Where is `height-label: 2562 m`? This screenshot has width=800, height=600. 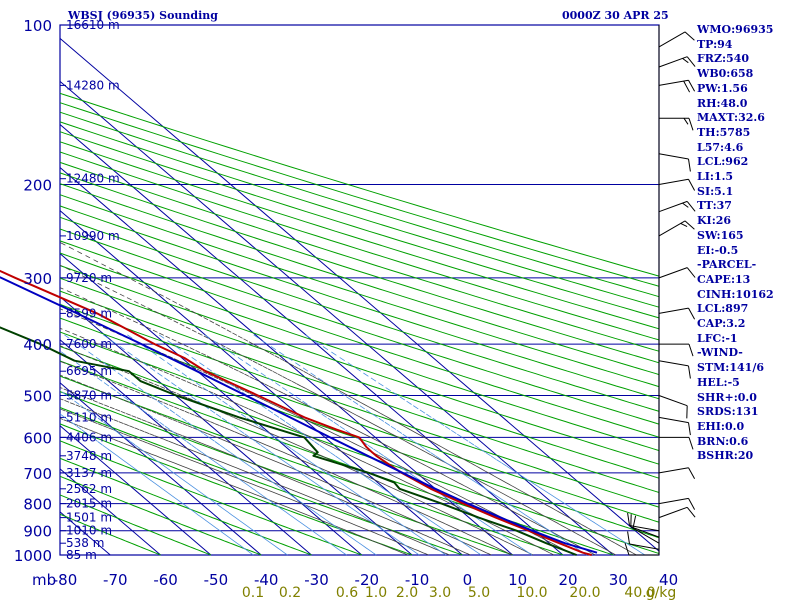 height-label: 2562 m is located at coordinates (89, 489).